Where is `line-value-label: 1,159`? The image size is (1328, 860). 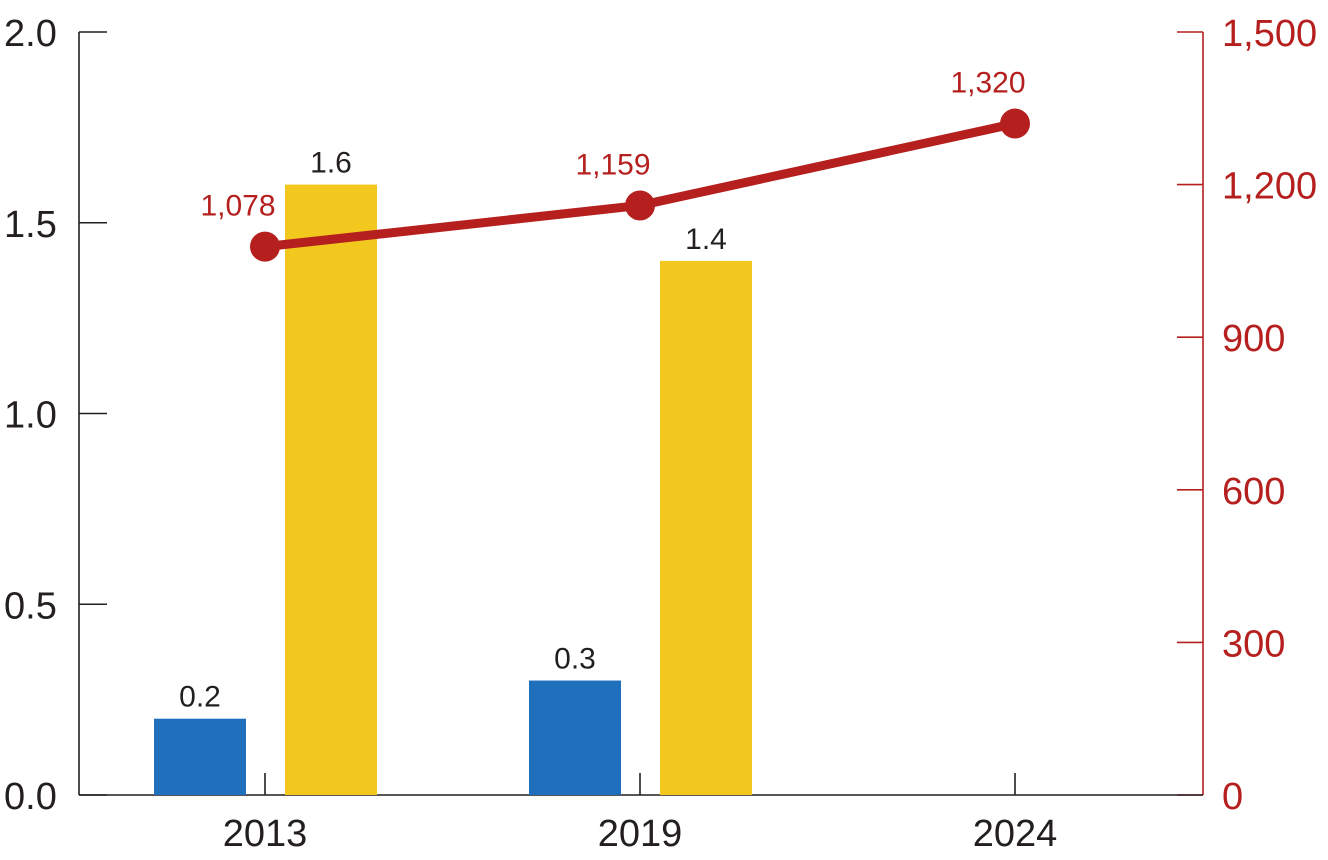 line-value-label: 1,159 is located at coordinates (612, 164).